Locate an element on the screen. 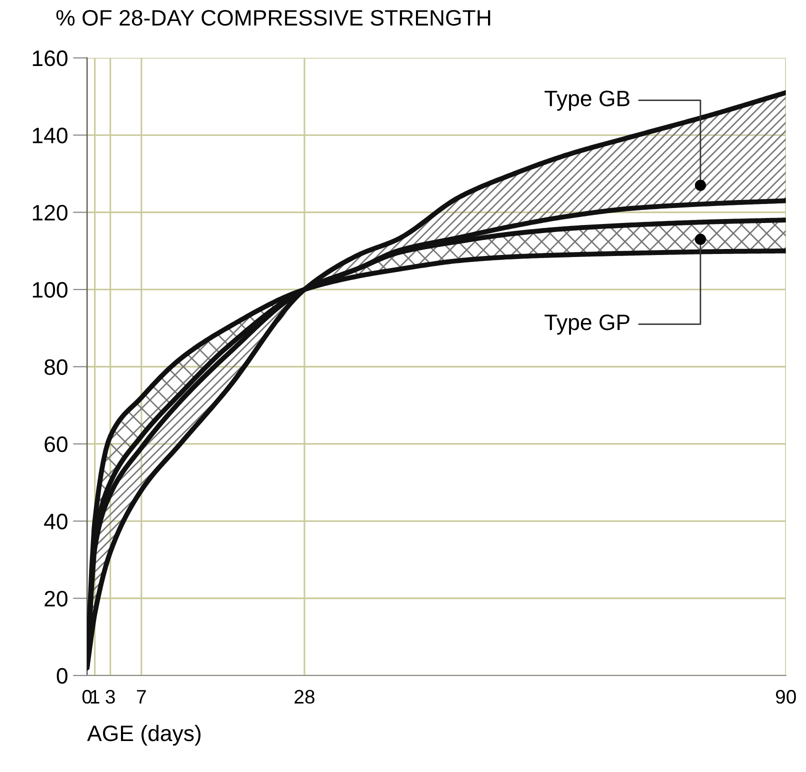 This screenshot has width=806, height=772. x-tick-label: 3 is located at coordinates (110, 697).